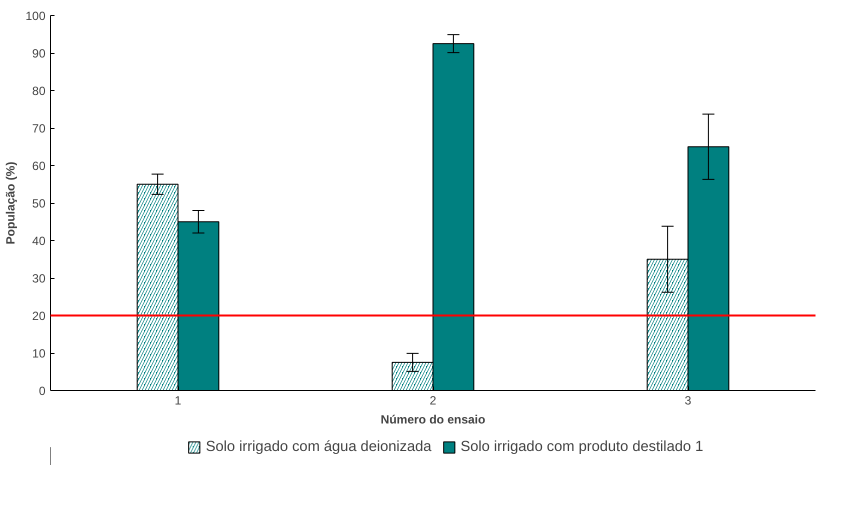  What do you see at coordinates (178, 401) in the screenshot?
I see `x-tick-label: 1` at bounding box center [178, 401].